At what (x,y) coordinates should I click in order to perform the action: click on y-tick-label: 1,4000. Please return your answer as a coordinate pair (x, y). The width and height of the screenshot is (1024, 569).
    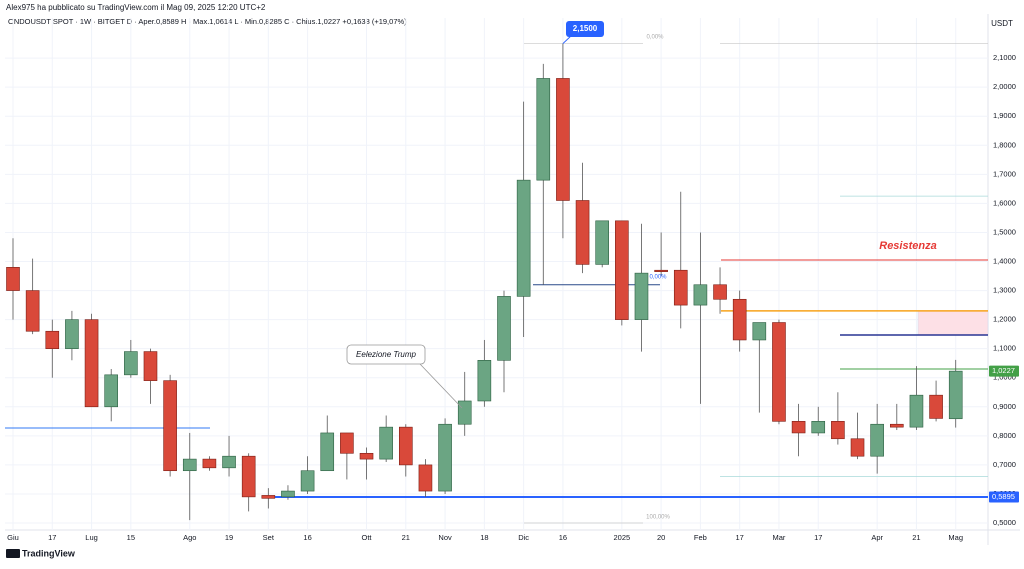
    Looking at the image, I should click on (1004, 260).